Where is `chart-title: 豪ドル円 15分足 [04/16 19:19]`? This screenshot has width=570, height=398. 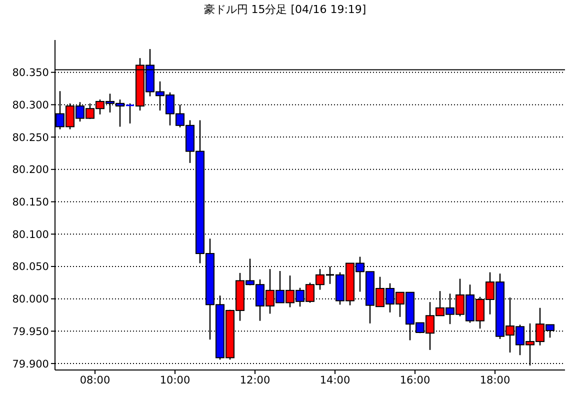 chart-title: 豪ドル円 15分足 [04/16 19:19] is located at coordinates (285, 10).